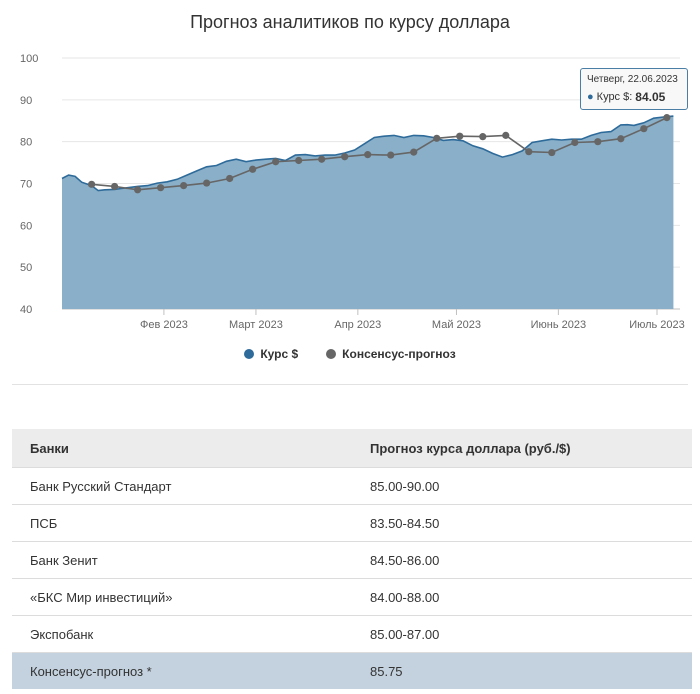 The height and width of the screenshot is (694, 700). What do you see at coordinates (357, 325) in the screenshot?
I see `x-tick-label: Апр 2023` at bounding box center [357, 325].